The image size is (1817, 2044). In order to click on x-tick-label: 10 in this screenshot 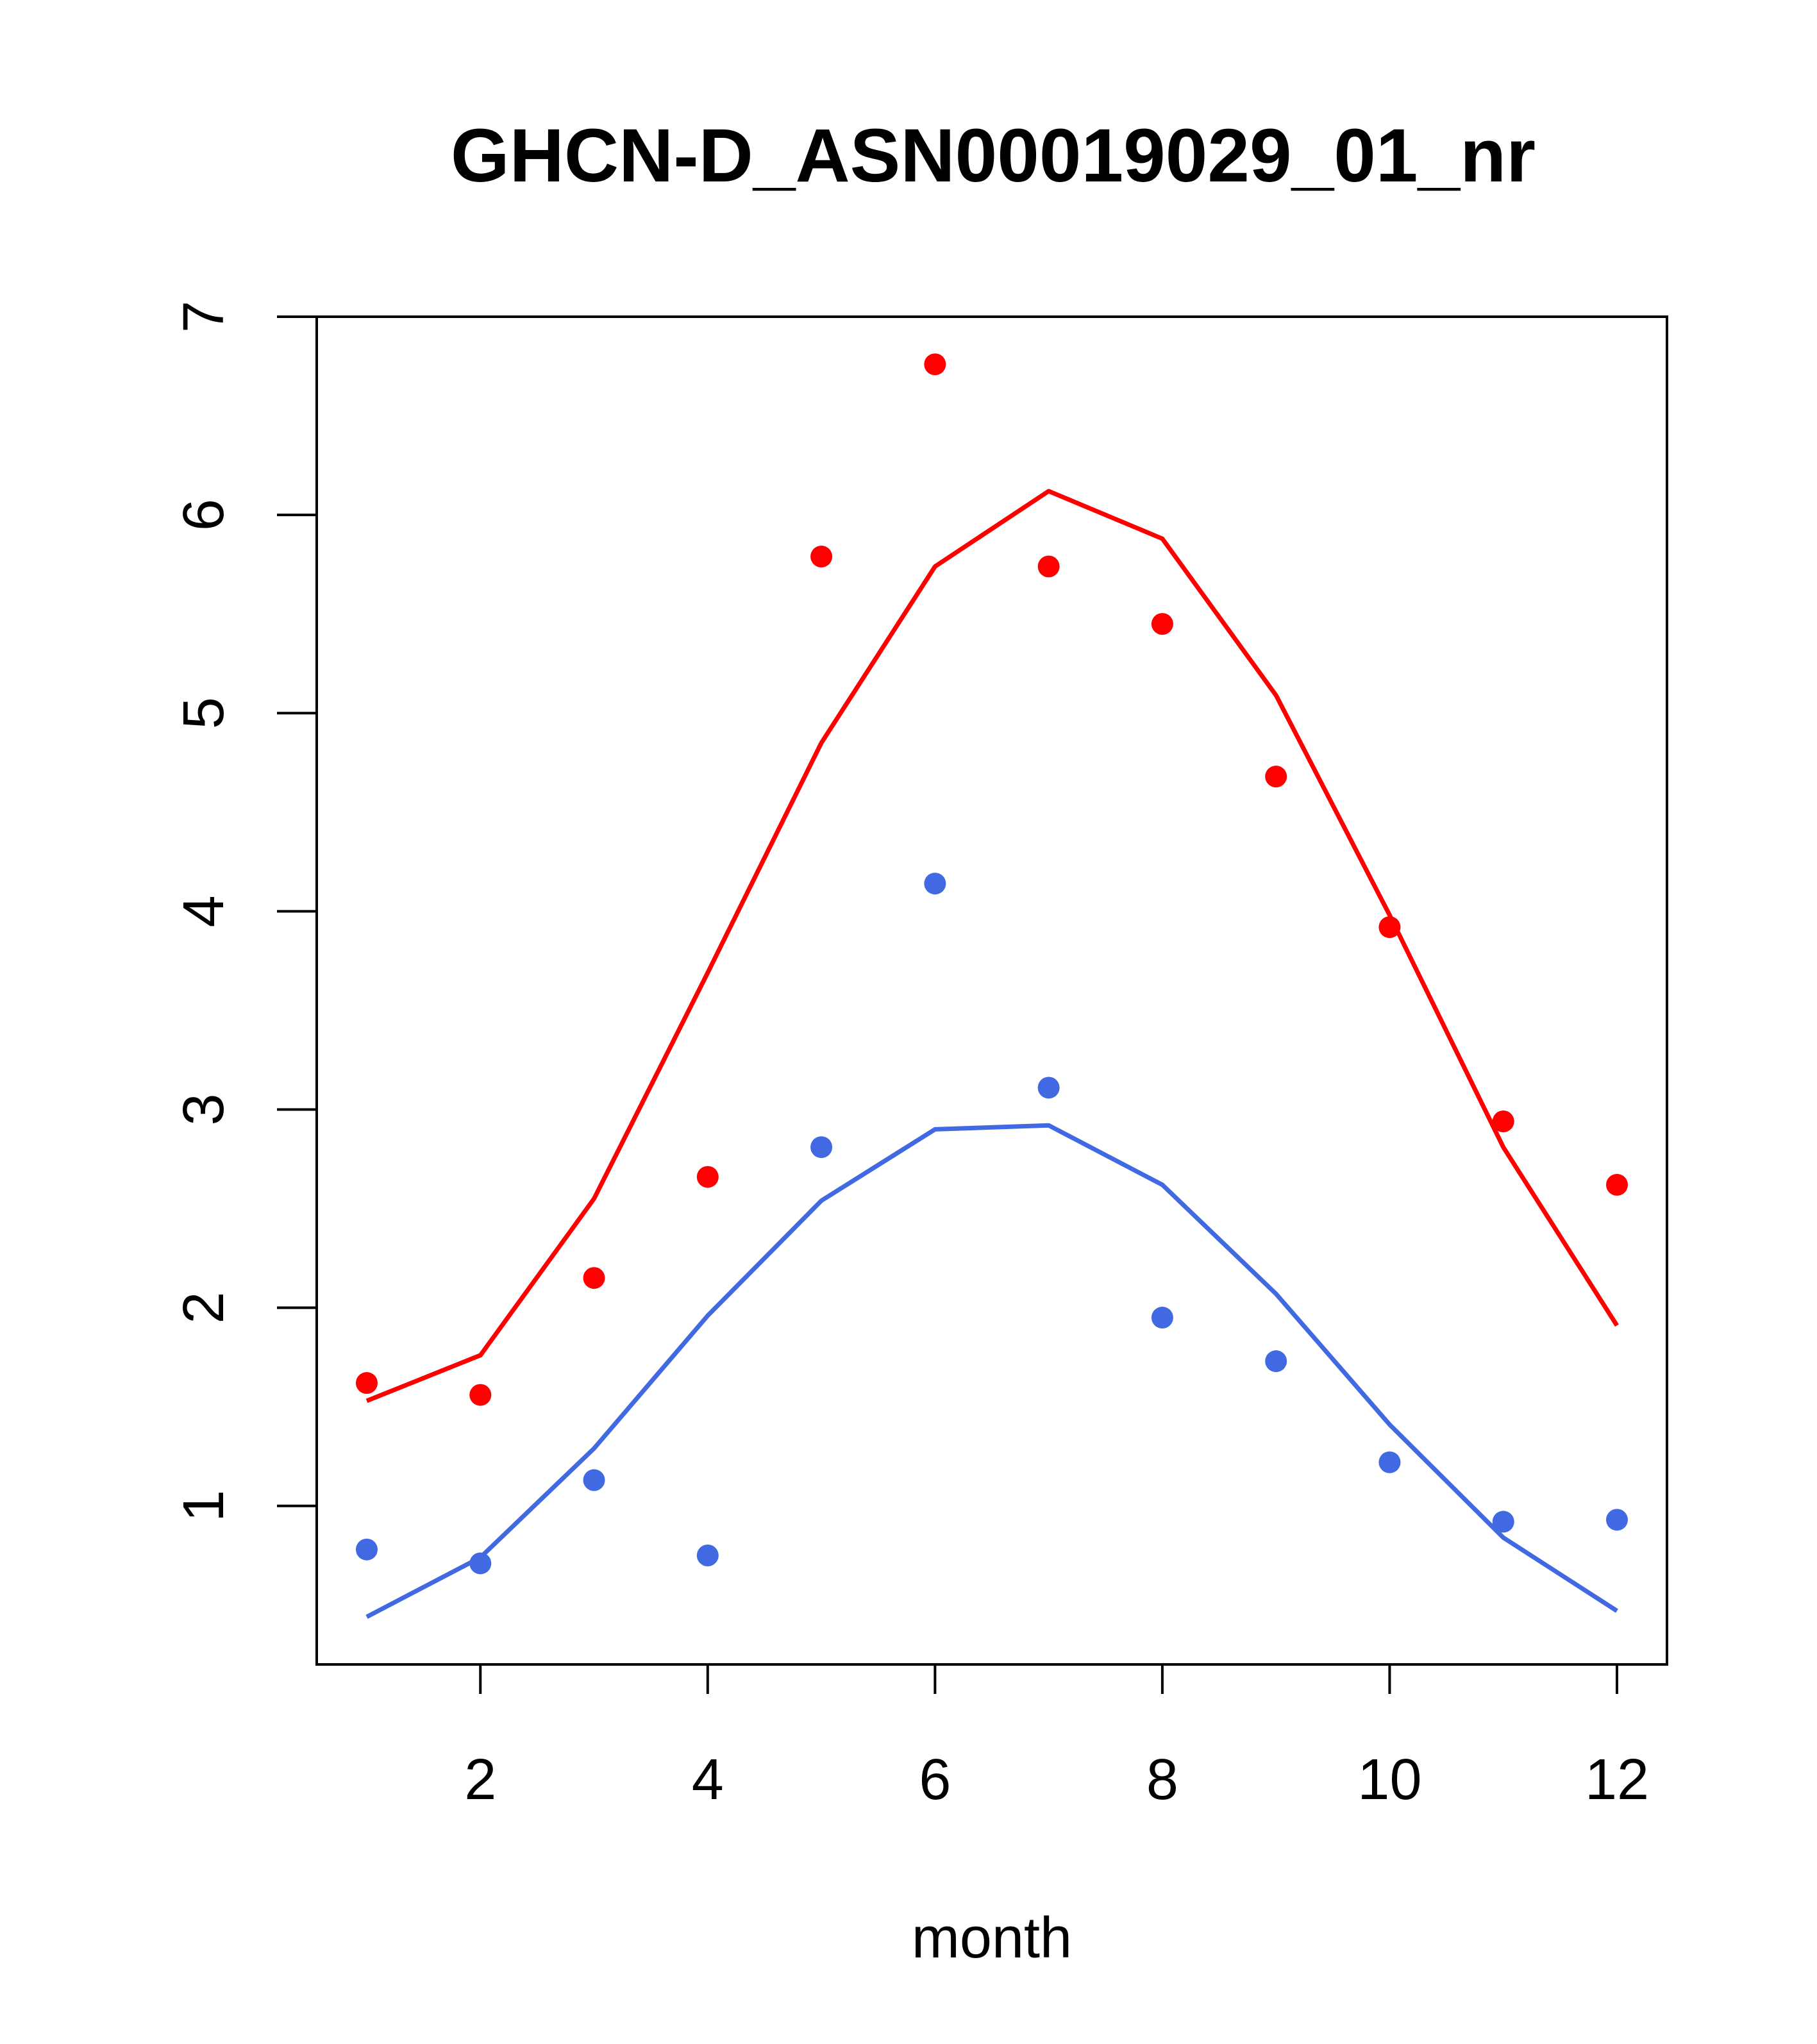, I will do `click(1389, 1780)`.